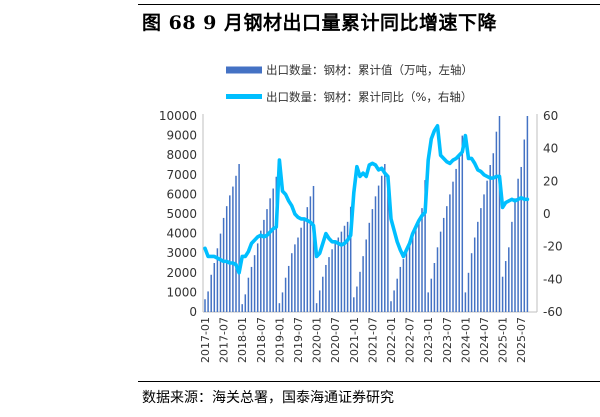 Image resolution: width=600 pixels, height=417 pixels. Describe the element at coordinates (205, 340) in the screenshot. I see `x-axis-tick-label: 2017-01` at that location.